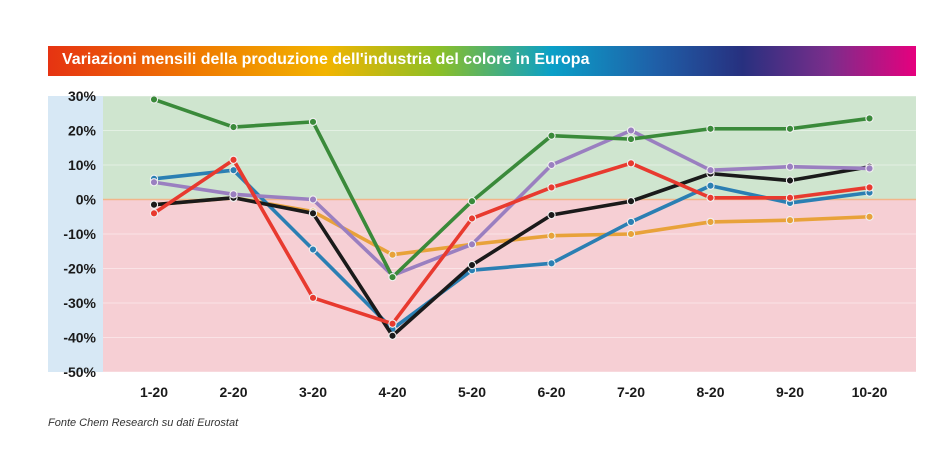 This screenshot has height=449, width=939. I want to click on x-tick-label: 2-20, so click(233, 392).